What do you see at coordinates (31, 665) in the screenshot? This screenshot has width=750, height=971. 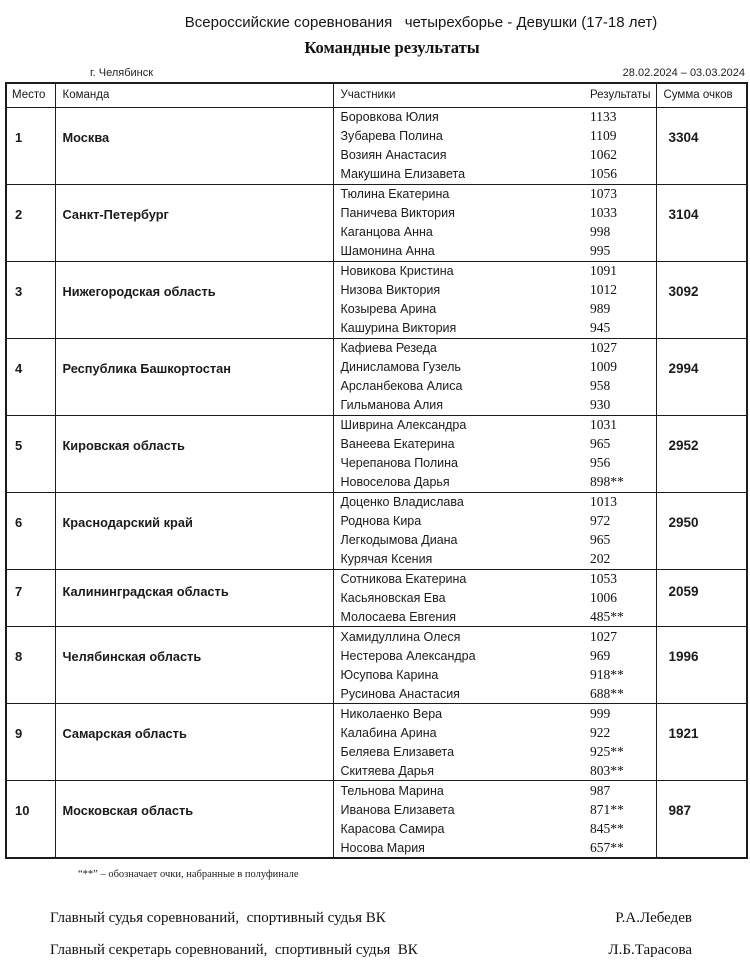 I see `place-cell: 8` at bounding box center [31, 665].